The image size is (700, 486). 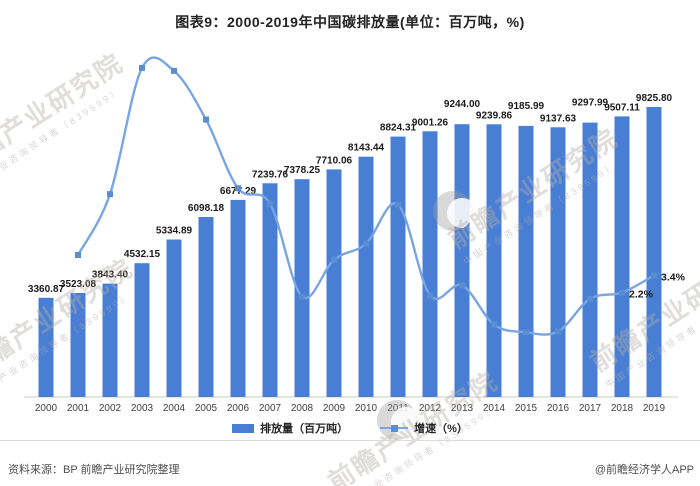 What do you see at coordinates (206, 208) in the screenshot?
I see `bar-value-label-2005: 6098.18` at bounding box center [206, 208].